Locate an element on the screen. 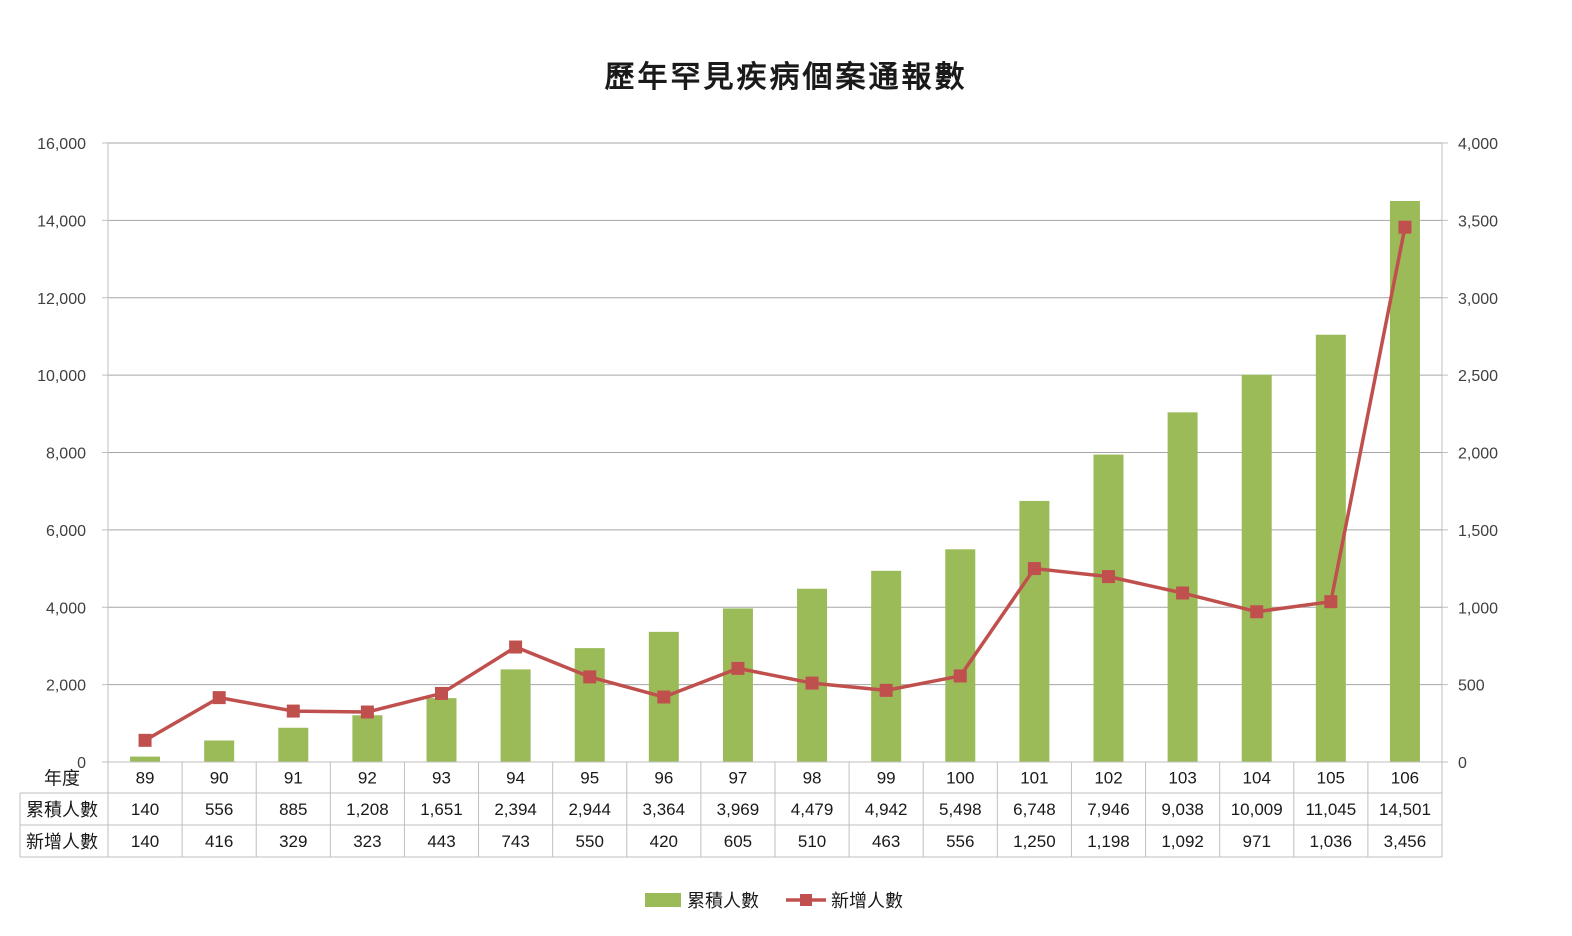 The height and width of the screenshot is (936, 1572). table-cell-cumulative: 4,479 is located at coordinates (812, 809).